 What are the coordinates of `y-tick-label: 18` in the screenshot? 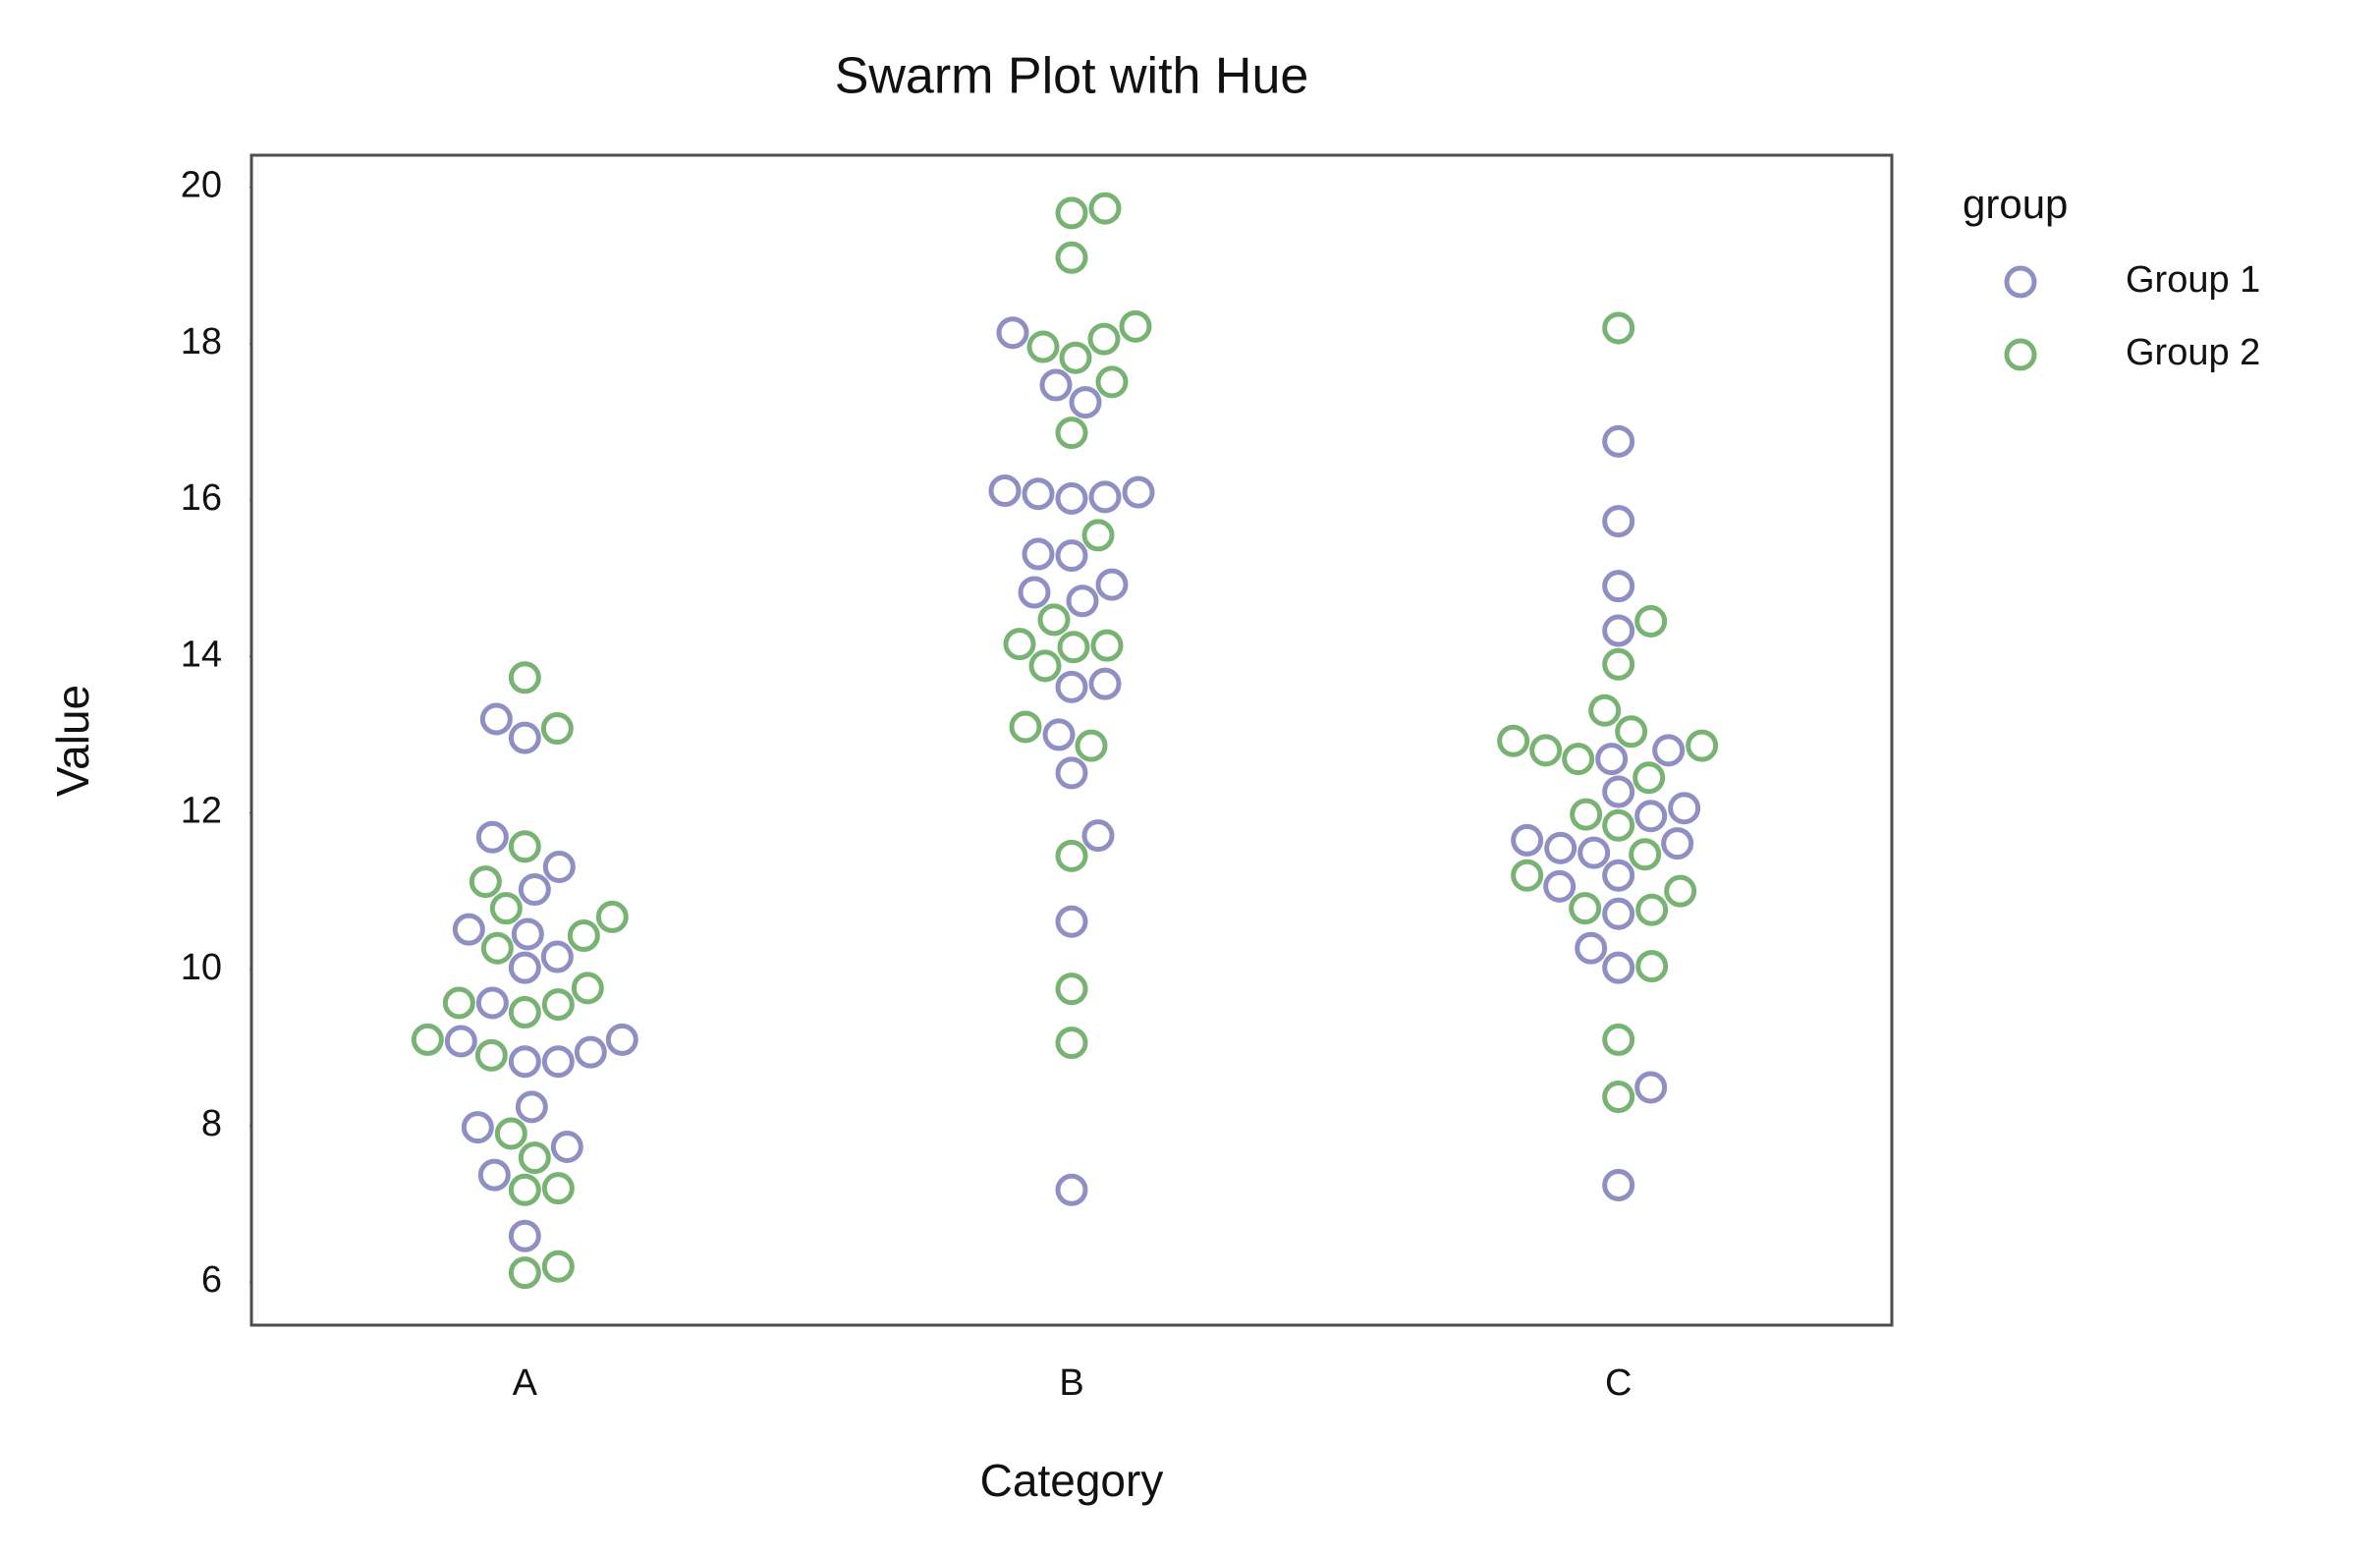 It's located at (201, 341).